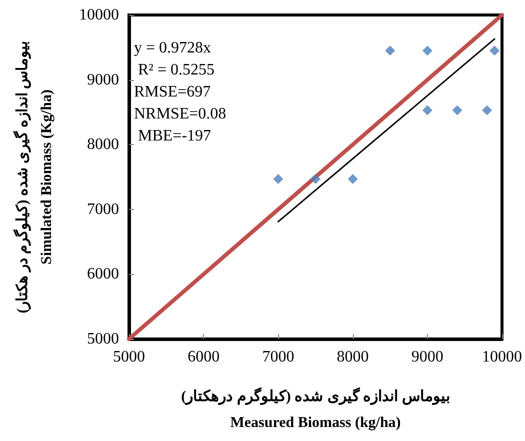 The height and width of the screenshot is (441, 525). Describe the element at coordinates (103, 274) in the screenshot. I see `y-tick-label: 6000` at that location.